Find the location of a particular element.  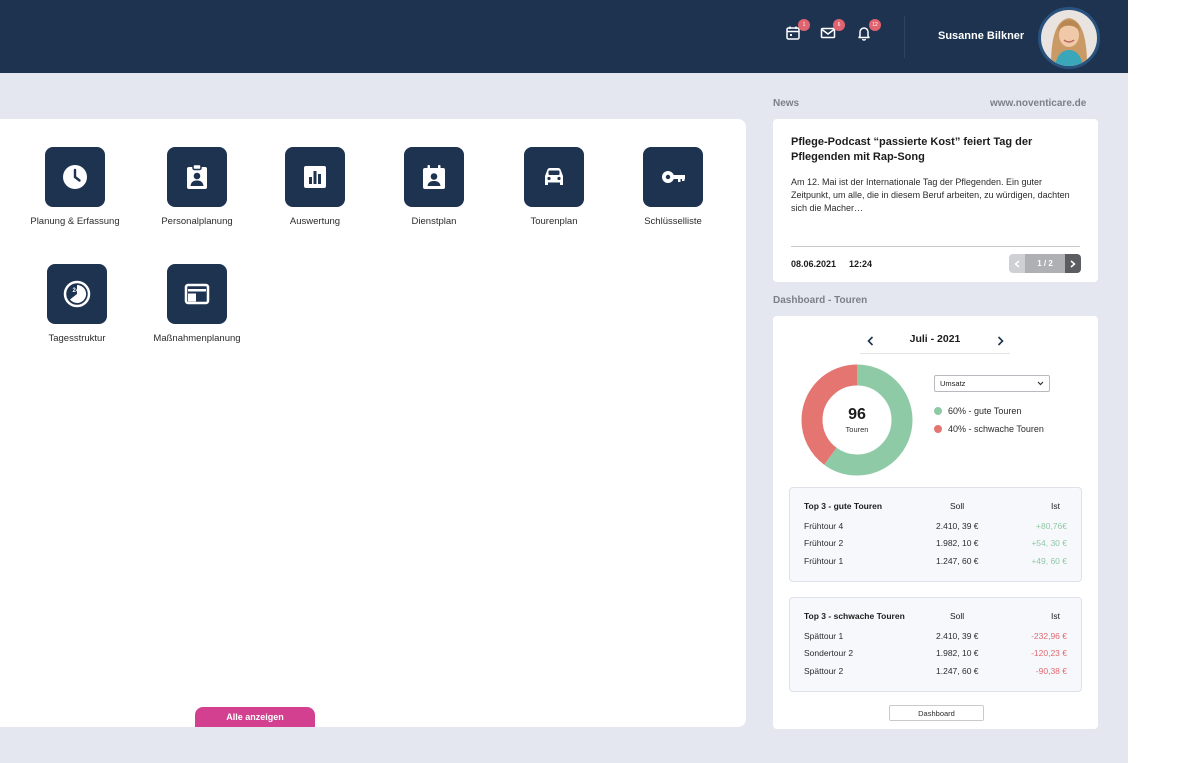

donut-segment-weak is located at coordinates (857, 420).